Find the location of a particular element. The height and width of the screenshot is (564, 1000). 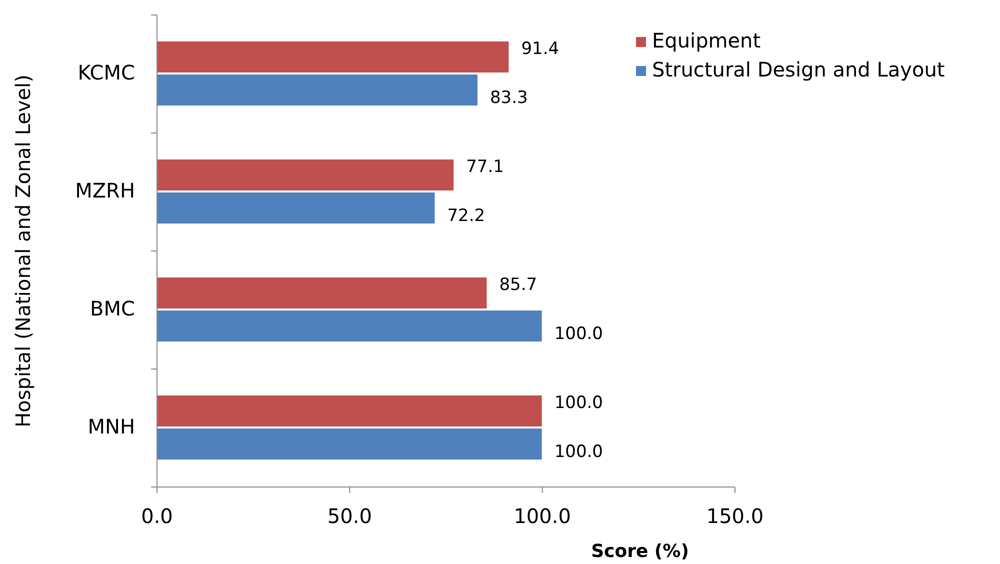

data-label: 91.4 is located at coordinates (540, 49).